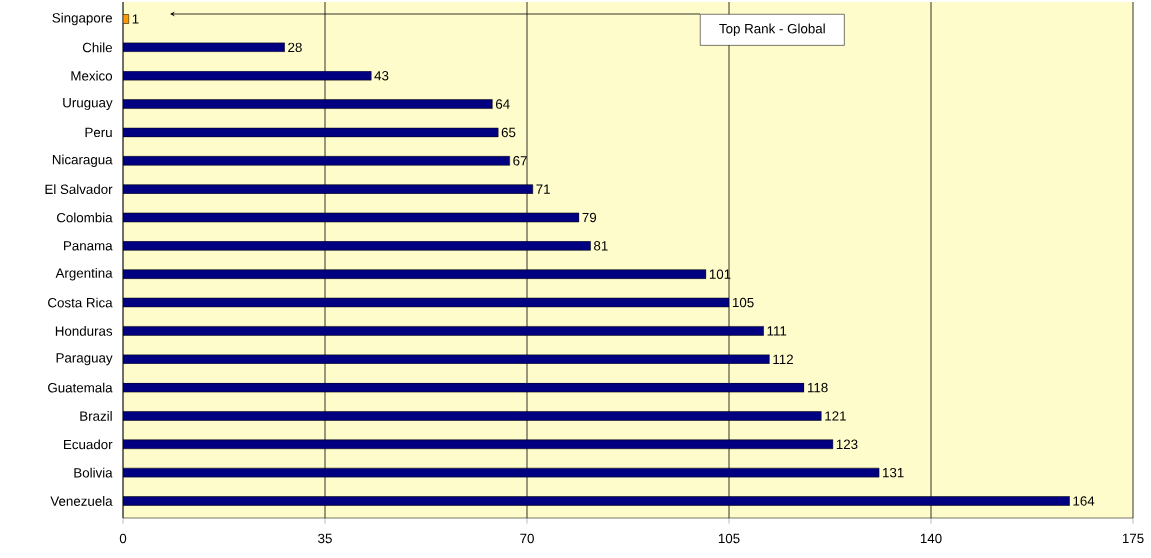 The height and width of the screenshot is (558, 1151). I want to click on y-tick-label: Peru, so click(98, 132).